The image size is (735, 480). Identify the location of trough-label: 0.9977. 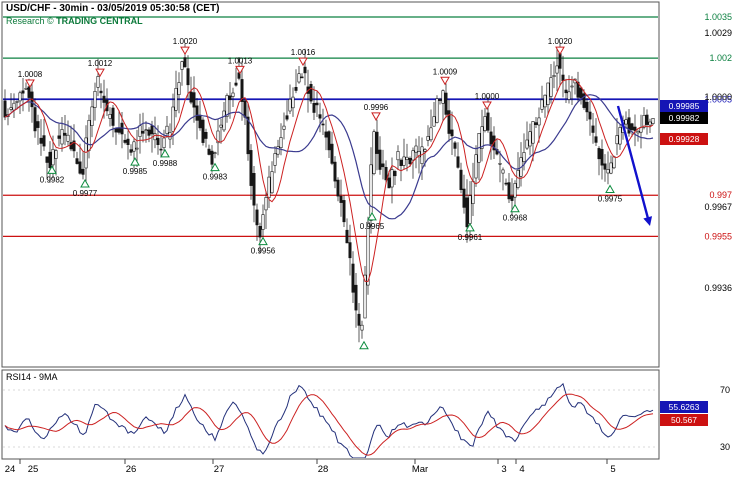
(85, 193).